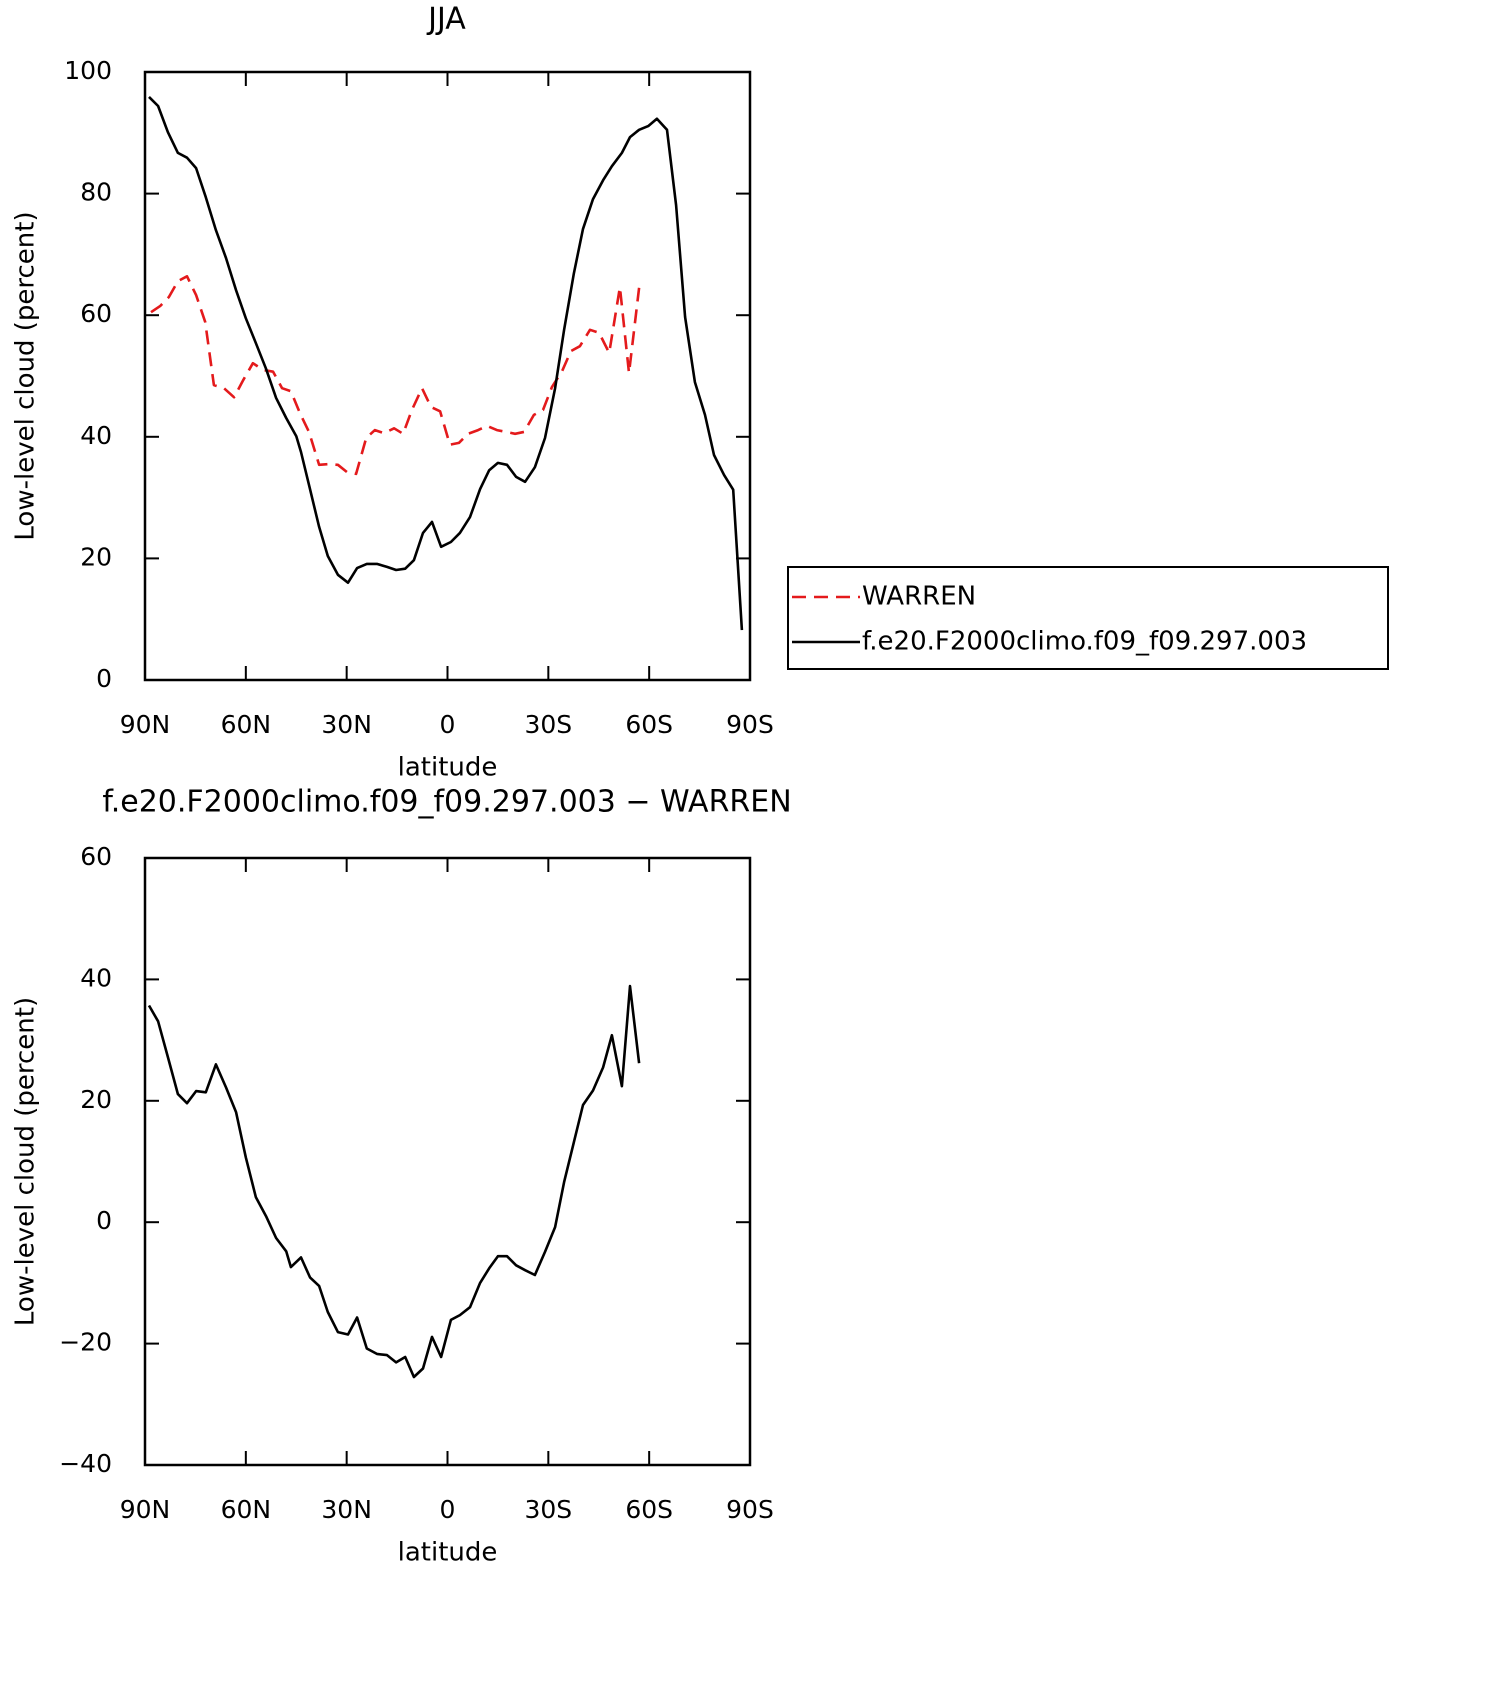 Image resolution: width=1510 pixels, height=1699 pixels. I want to click on legend-box, so click(1088, 618).